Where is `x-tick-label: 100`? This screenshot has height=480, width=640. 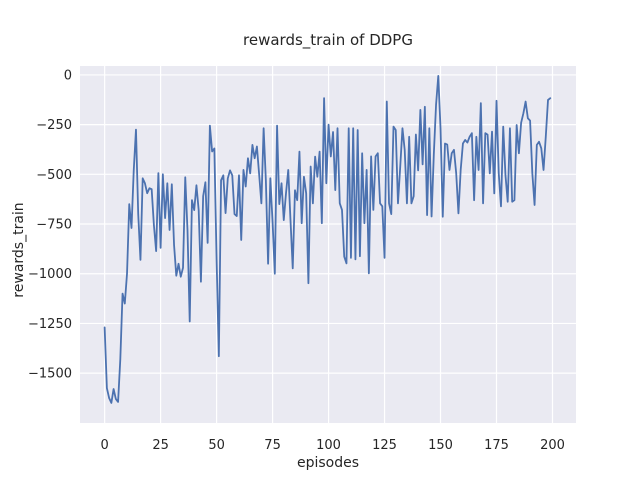
x-tick-label: 100 is located at coordinates (328, 445).